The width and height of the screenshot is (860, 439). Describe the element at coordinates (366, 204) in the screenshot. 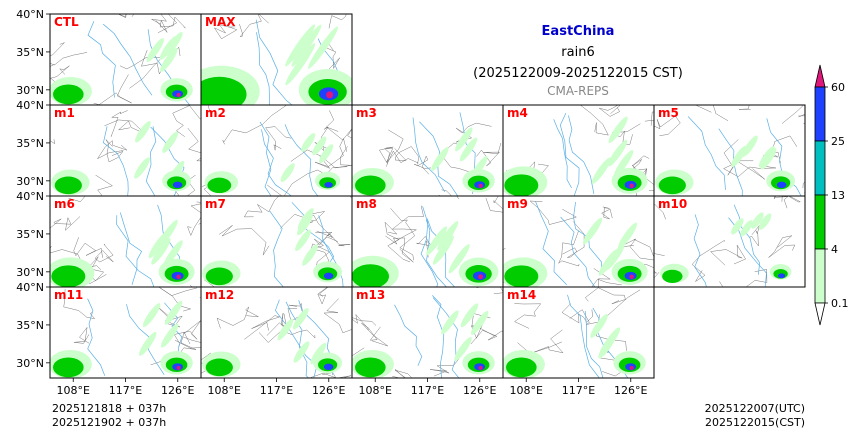

I see `panel-label: m8` at that location.